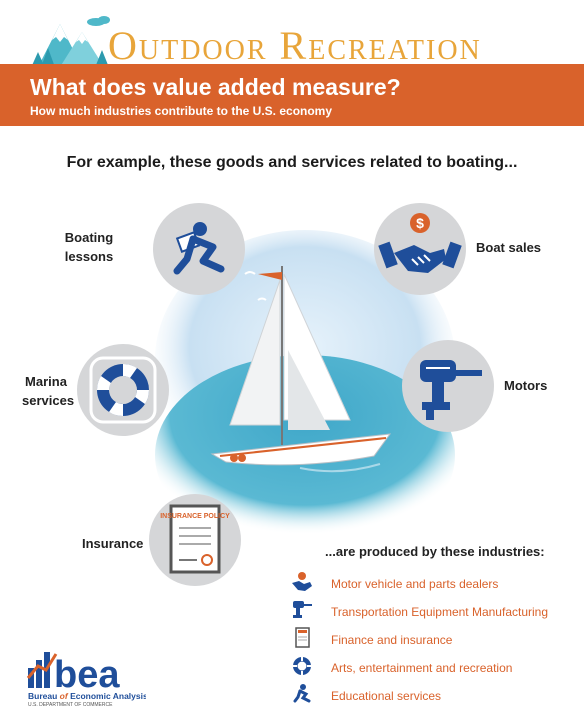 The height and width of the screenshot is (721, 584). What do you see at coordinates (70, 43) in the screenshot?
I see `mountain-logo-icon` at bounding box center [70, 43].